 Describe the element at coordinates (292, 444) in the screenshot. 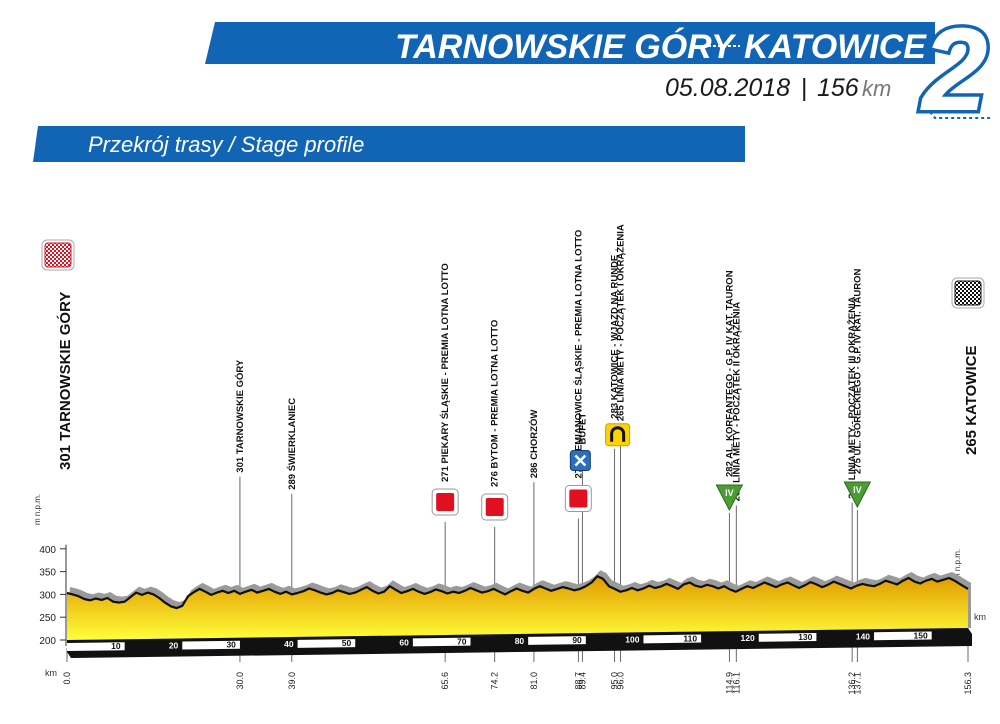

I see `point-label: 289 ŚWIERKLANIEC` at that location.